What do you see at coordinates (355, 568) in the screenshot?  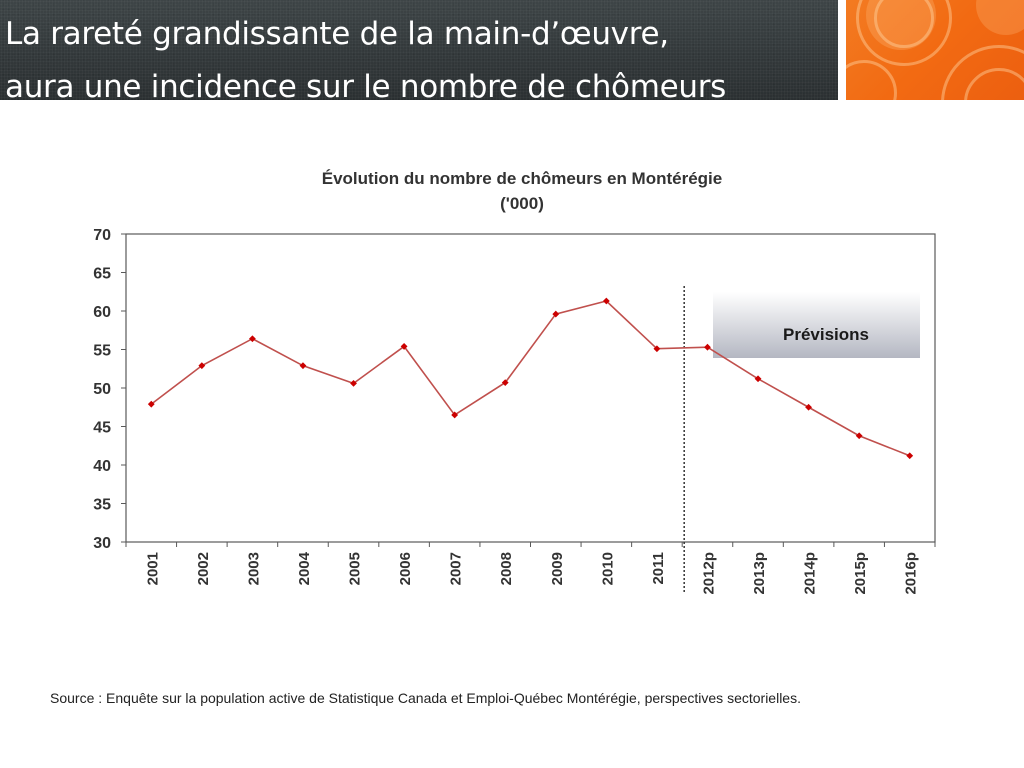 I see `x-tick-label: 2005` at bounding box center [355, 568].